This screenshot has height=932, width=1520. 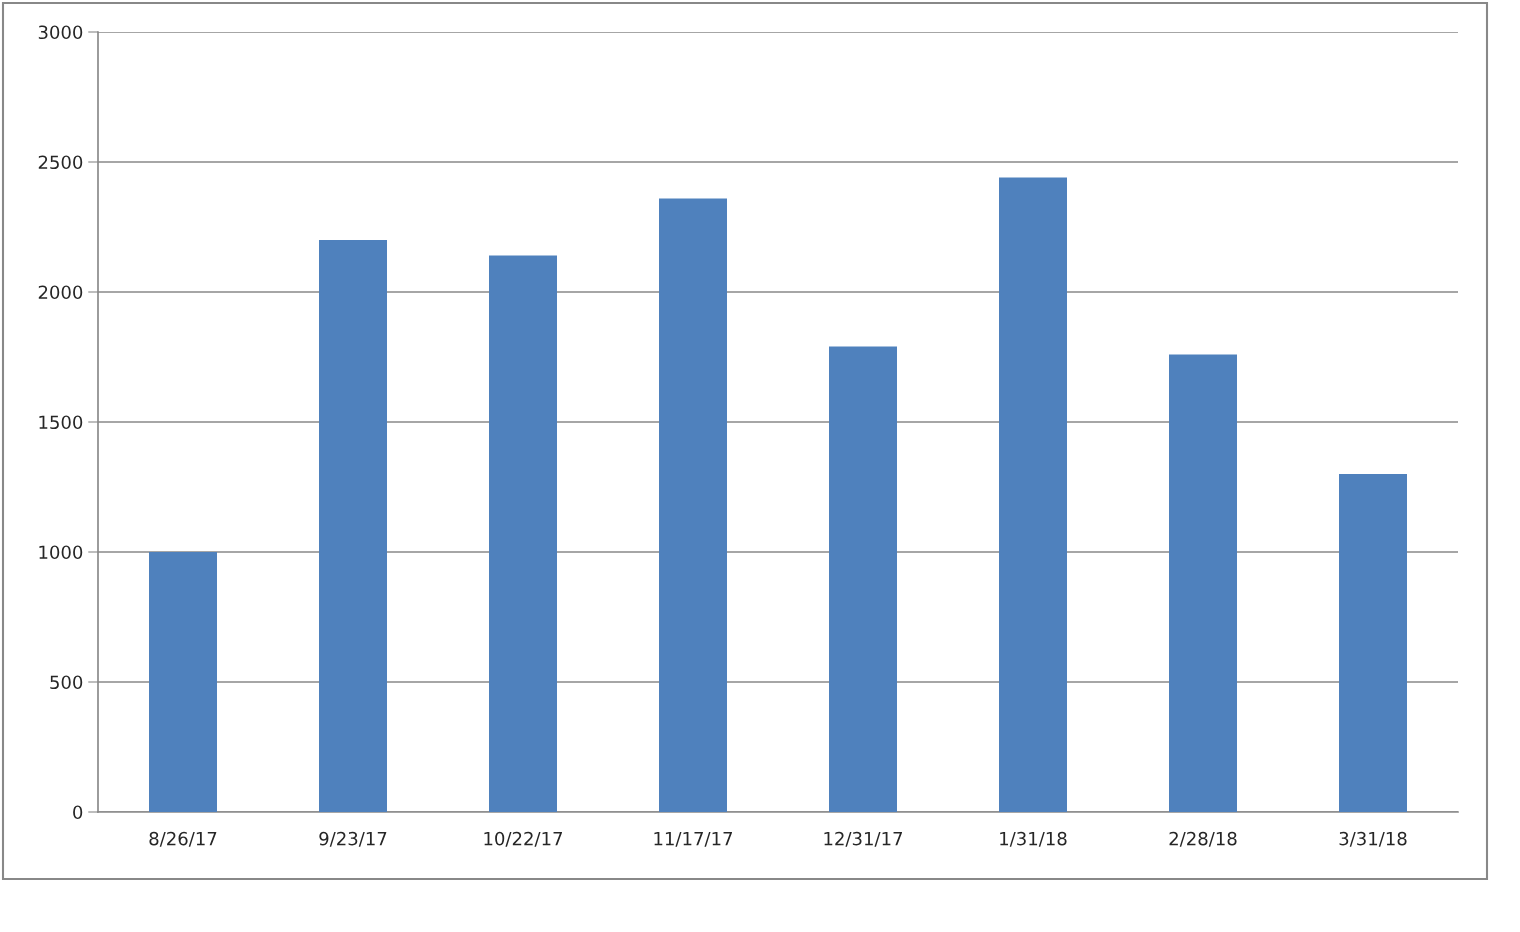 What do you see at coordinates (1033, 839) in the screenshot?
I see `x-tick-label: 1/31/18` at bounding box center [1033, 839].